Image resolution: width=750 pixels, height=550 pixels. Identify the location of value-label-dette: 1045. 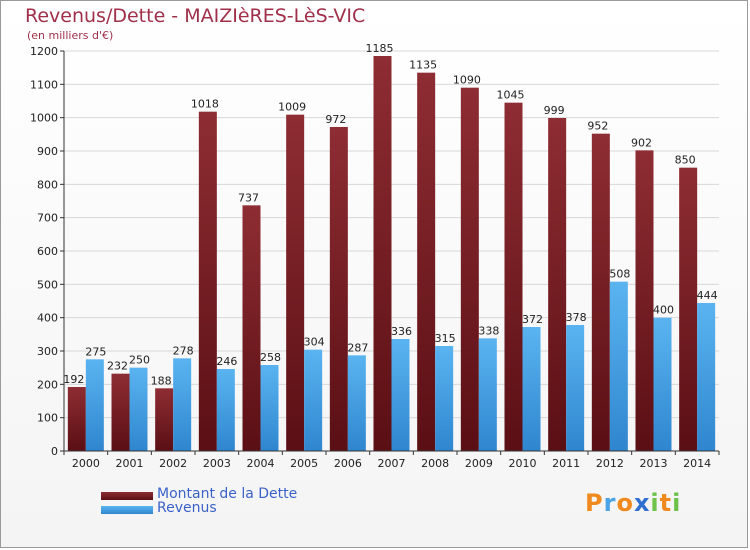
(511, 95).